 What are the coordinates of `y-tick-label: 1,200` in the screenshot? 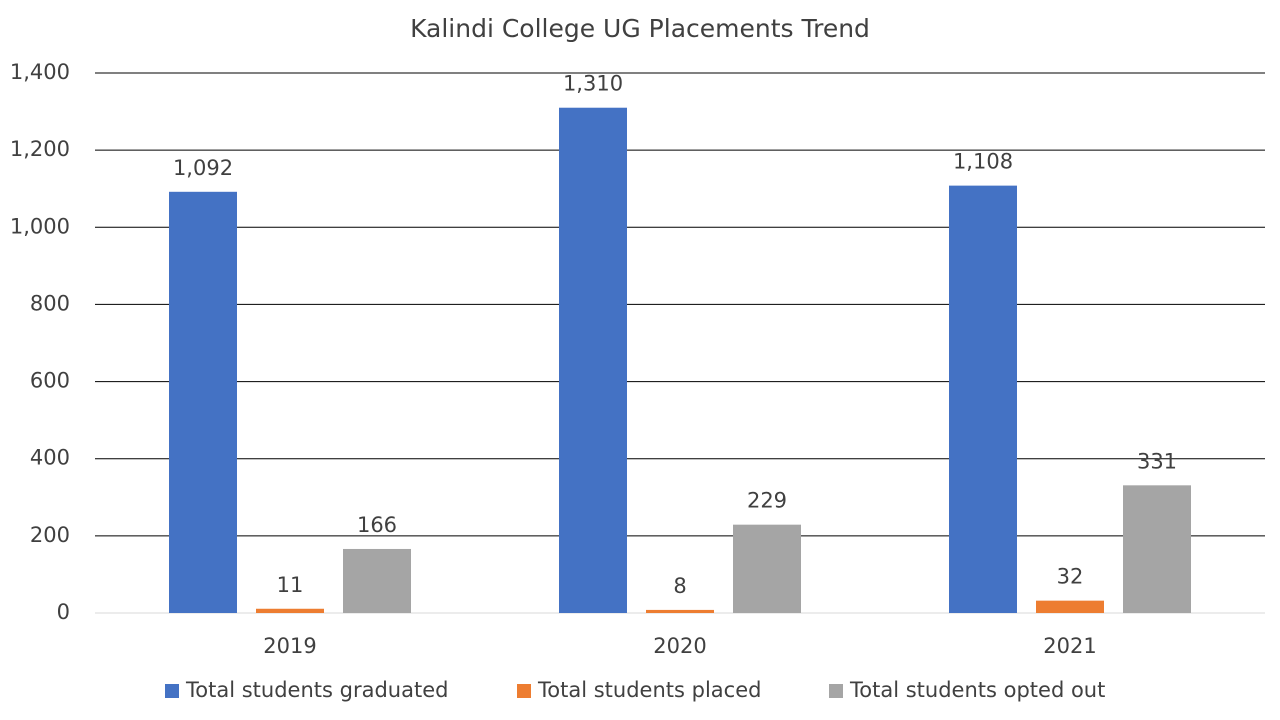 It's located at (40, 149).